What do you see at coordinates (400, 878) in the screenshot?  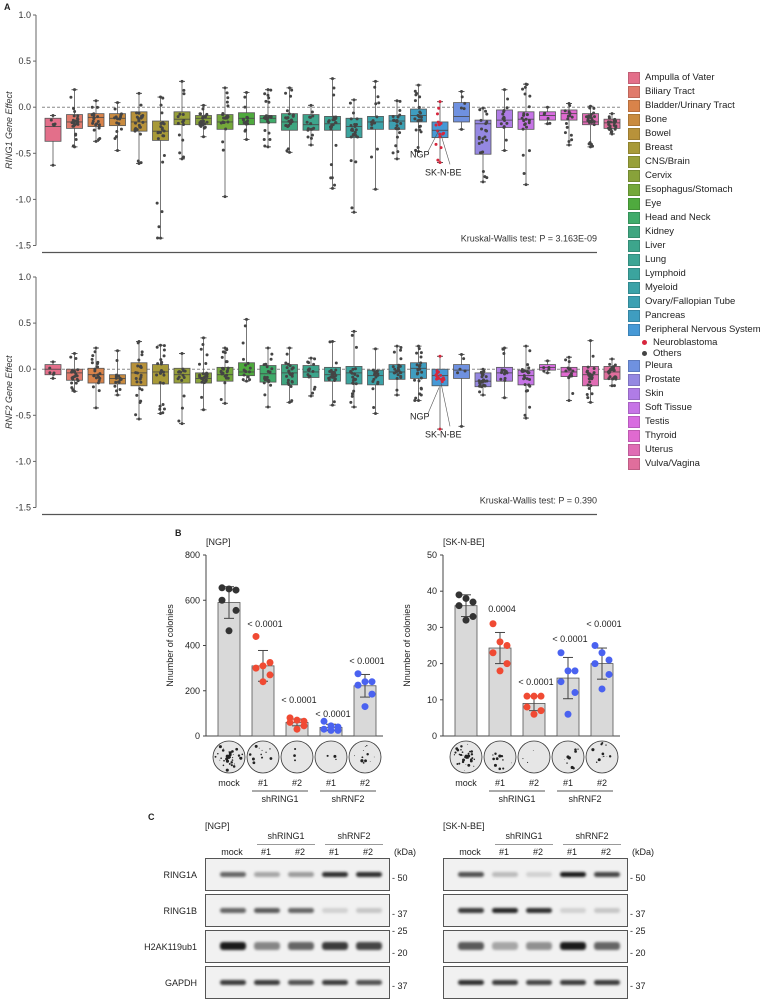 I see `kda-marker: - 50` at bounding box center [400, 878].